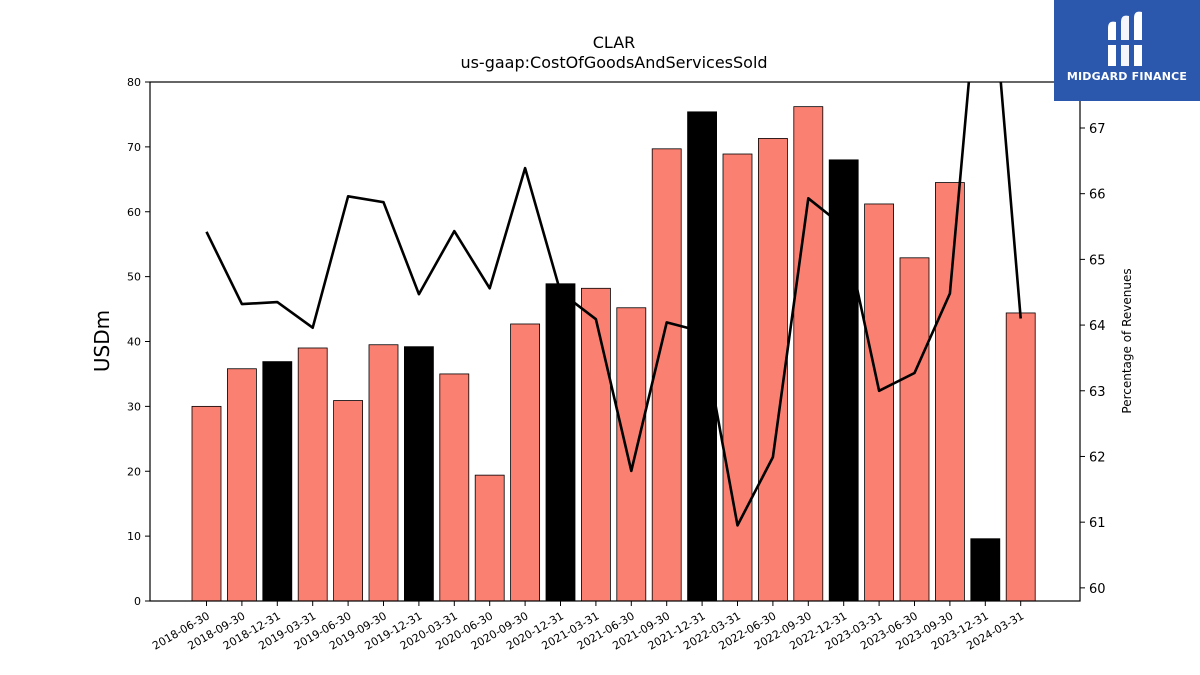  Describe the element at coordinates (1097, 523) in the screenshot. I see `y2-tick-label: 61` at that location.